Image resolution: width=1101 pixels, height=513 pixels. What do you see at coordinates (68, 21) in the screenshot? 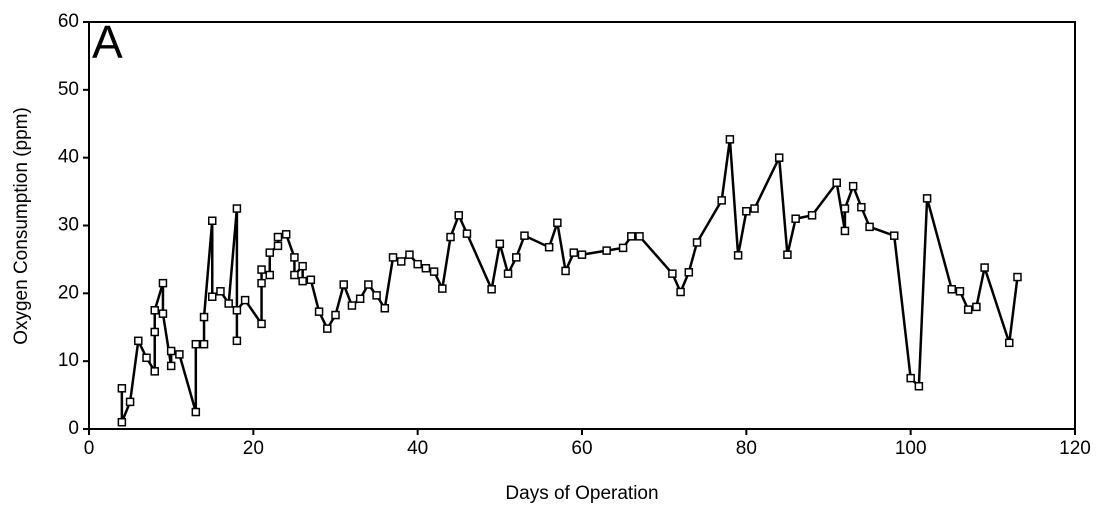
I see `y-tick-label: 60` at bounding box center [68, 21].